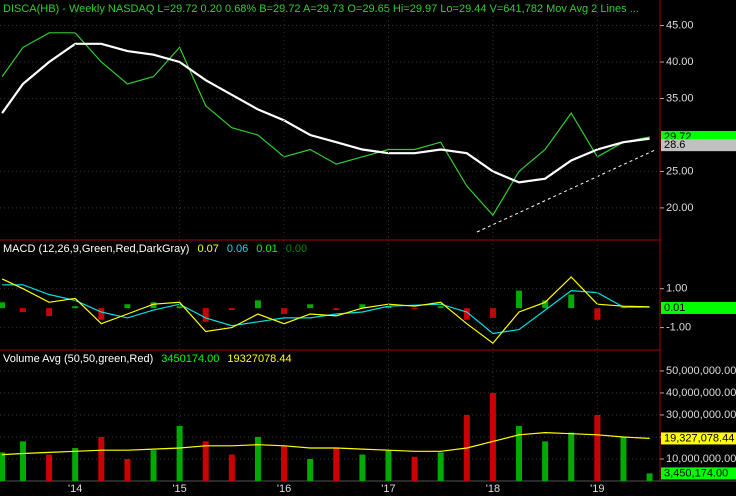  I want to click on x-tick-label: '15, so click(179, 489).